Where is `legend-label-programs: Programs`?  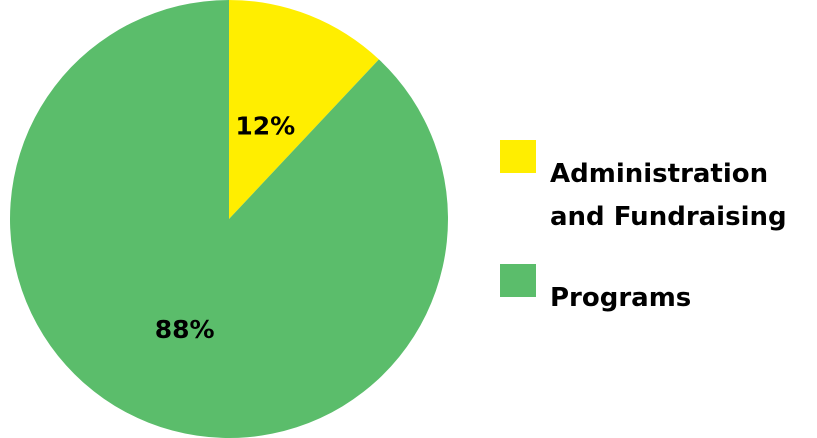
legend-label-programs: Programs is located at coordinates (621, 298).